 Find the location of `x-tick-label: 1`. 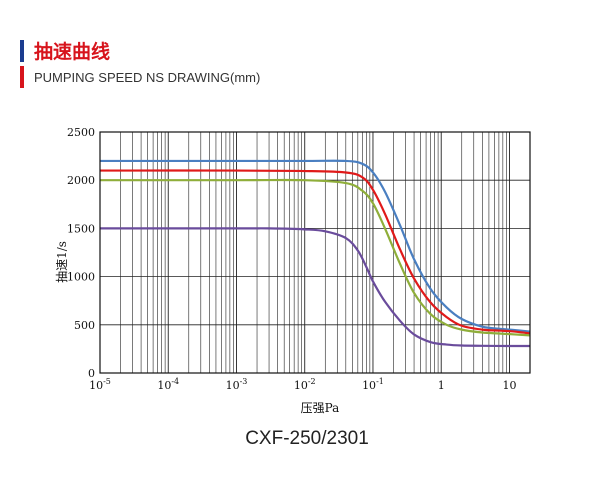

x-tick-label: 1 is located at coordinates (441, 385).